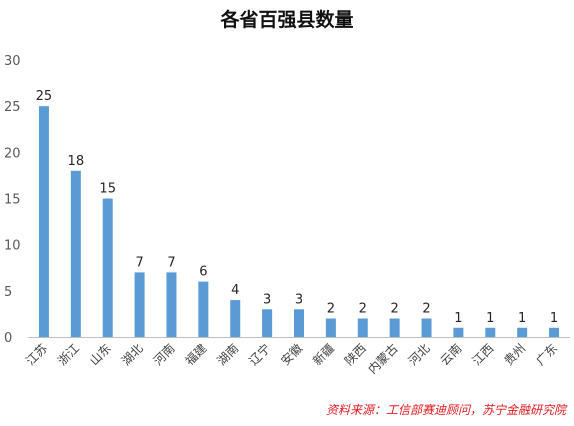 This screenshot has height=426, width=574. Describe the element at coordinates (546, 354) in the screenshot. I see `category-label: 广东` at that location.